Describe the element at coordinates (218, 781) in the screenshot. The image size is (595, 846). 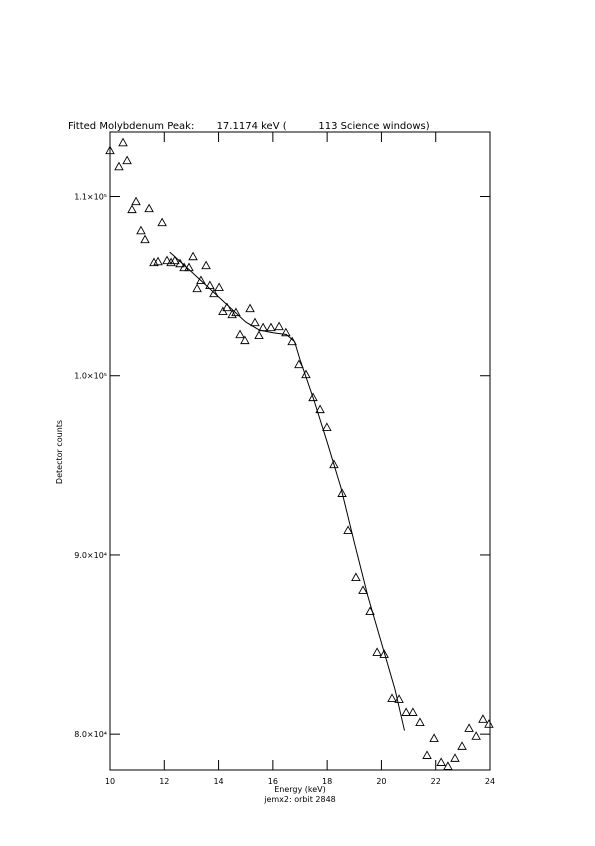
I see `x-tick-label: 14` at that location.